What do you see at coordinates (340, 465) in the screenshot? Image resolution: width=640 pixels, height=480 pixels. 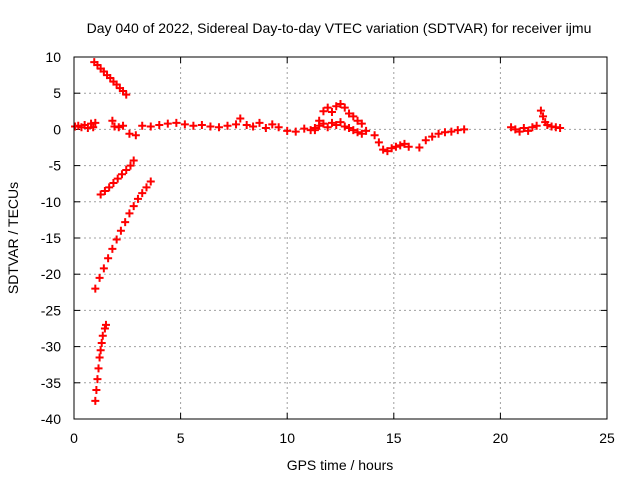 I see `x-axis-label: GPS time / hours` at bounding box center [340, 465].